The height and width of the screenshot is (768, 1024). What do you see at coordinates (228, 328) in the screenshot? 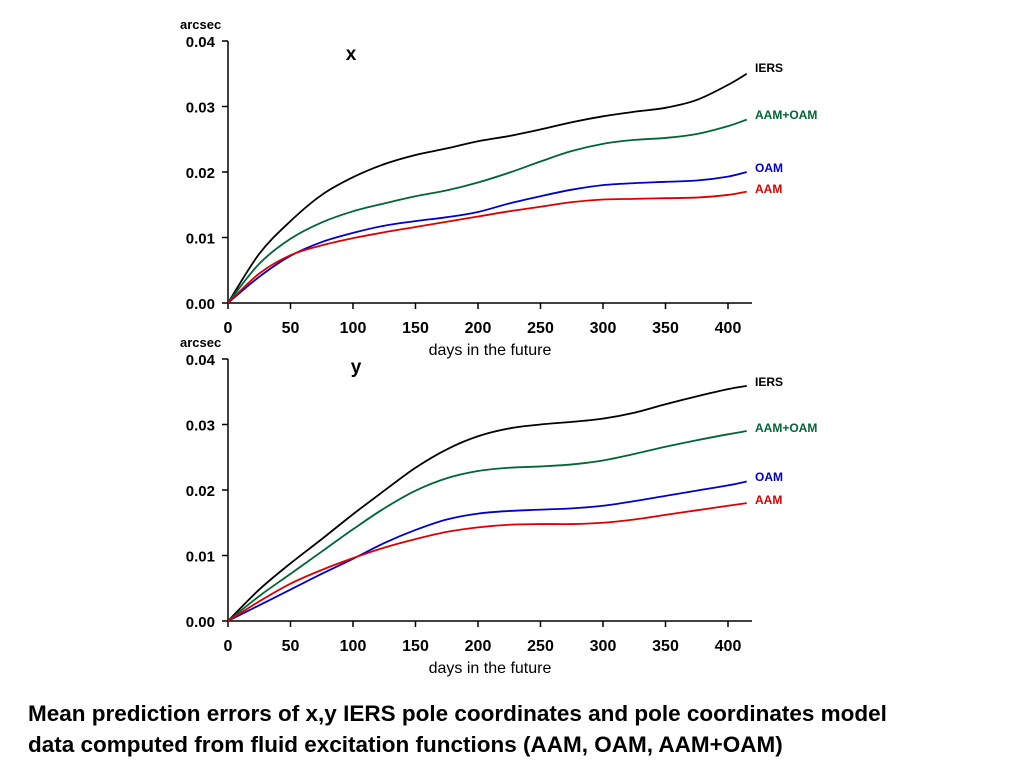
I see `panel-1-x-tick-label: 0` at bounding box center [228, 328].